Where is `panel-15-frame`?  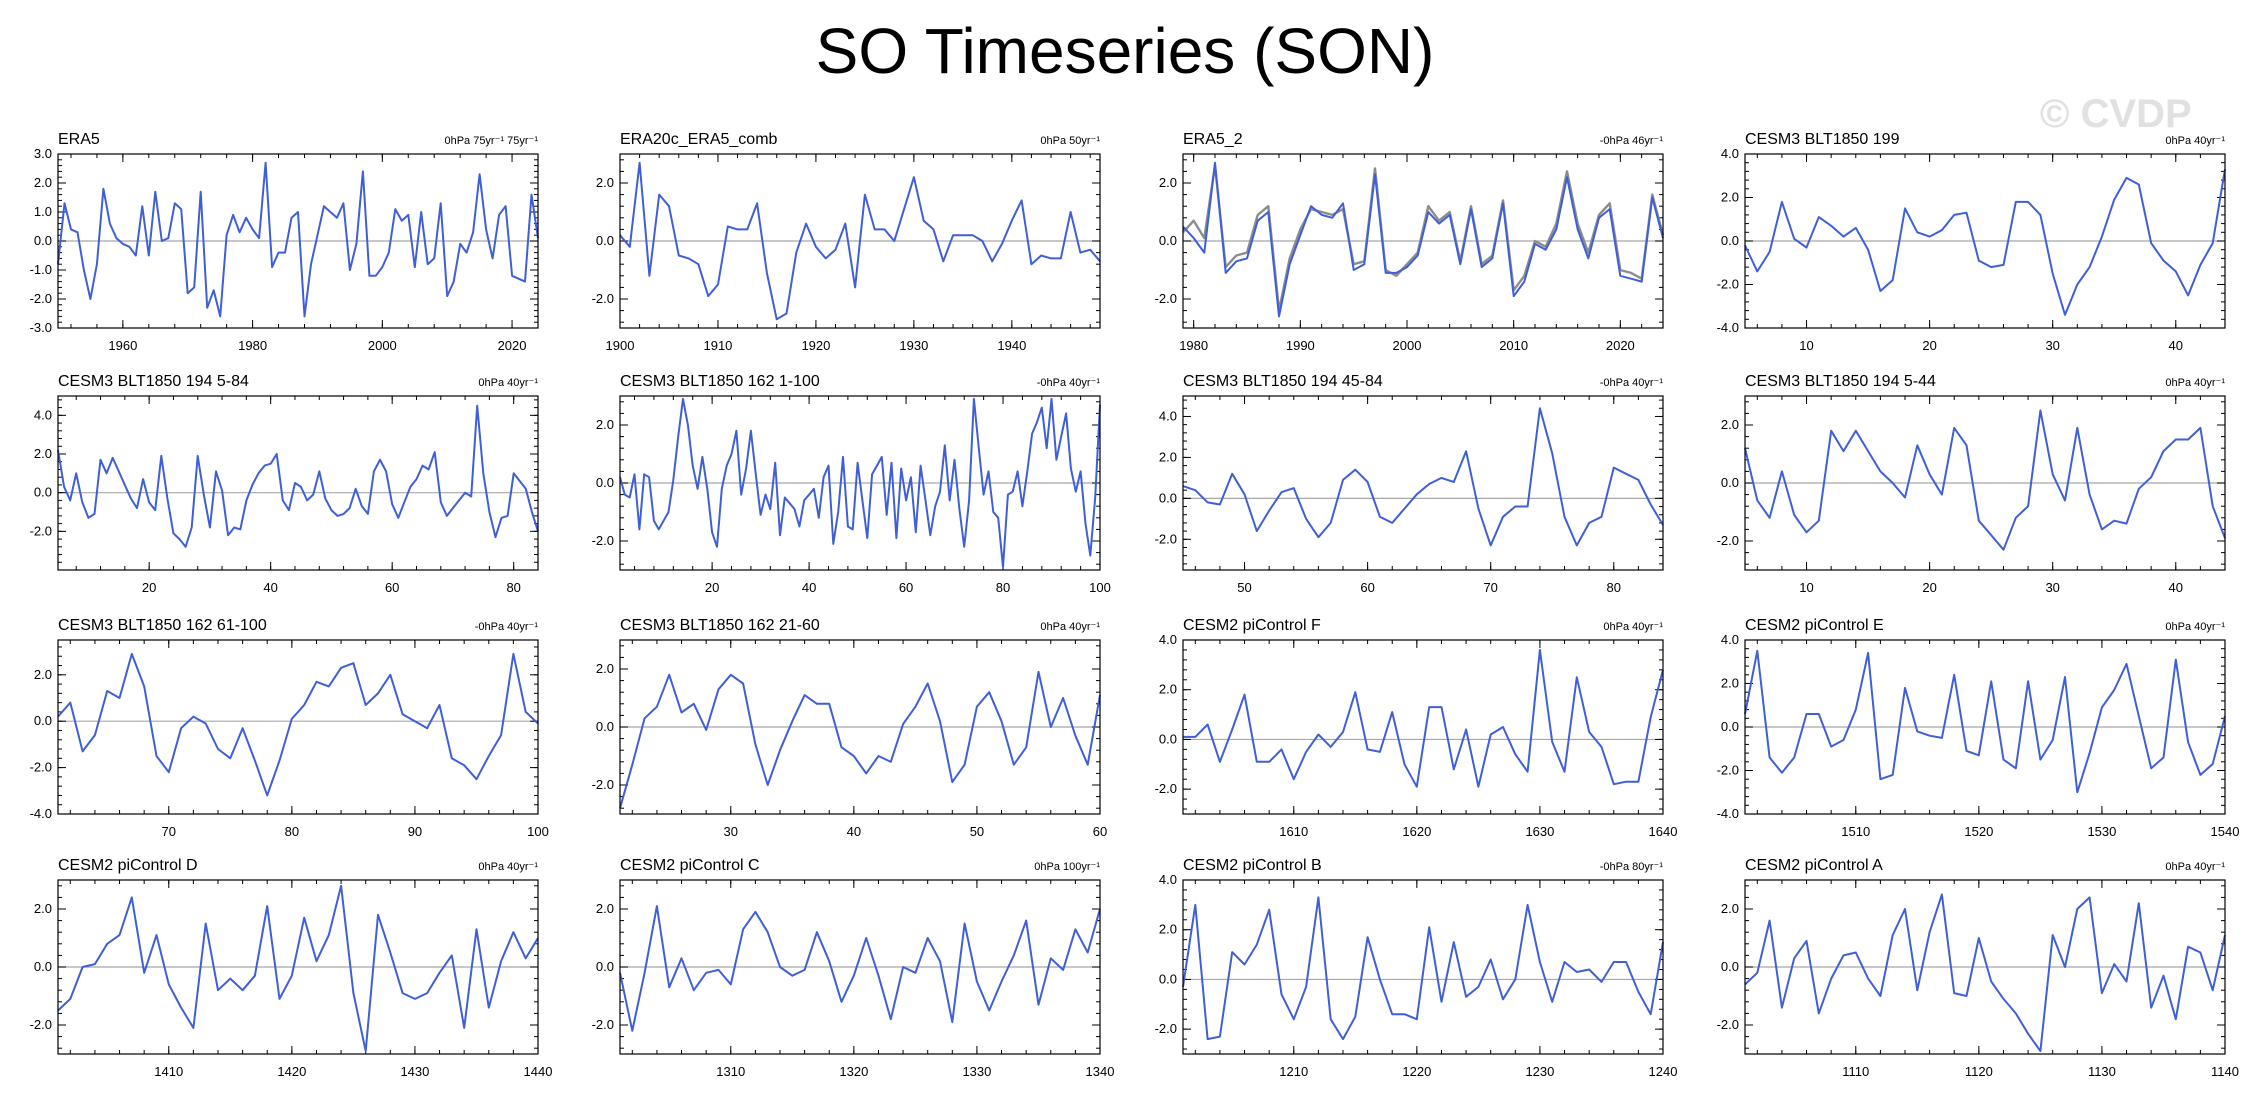 panel-15-frame is located at coordinates (1423, 967).